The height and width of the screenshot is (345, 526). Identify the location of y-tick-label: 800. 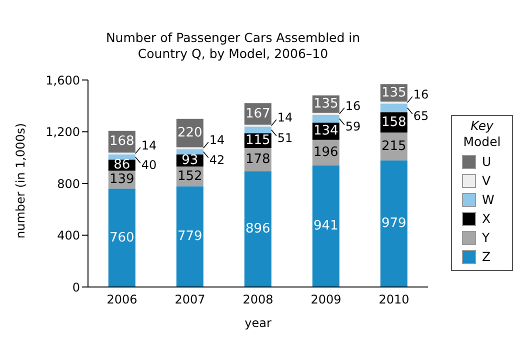
(68, 183).